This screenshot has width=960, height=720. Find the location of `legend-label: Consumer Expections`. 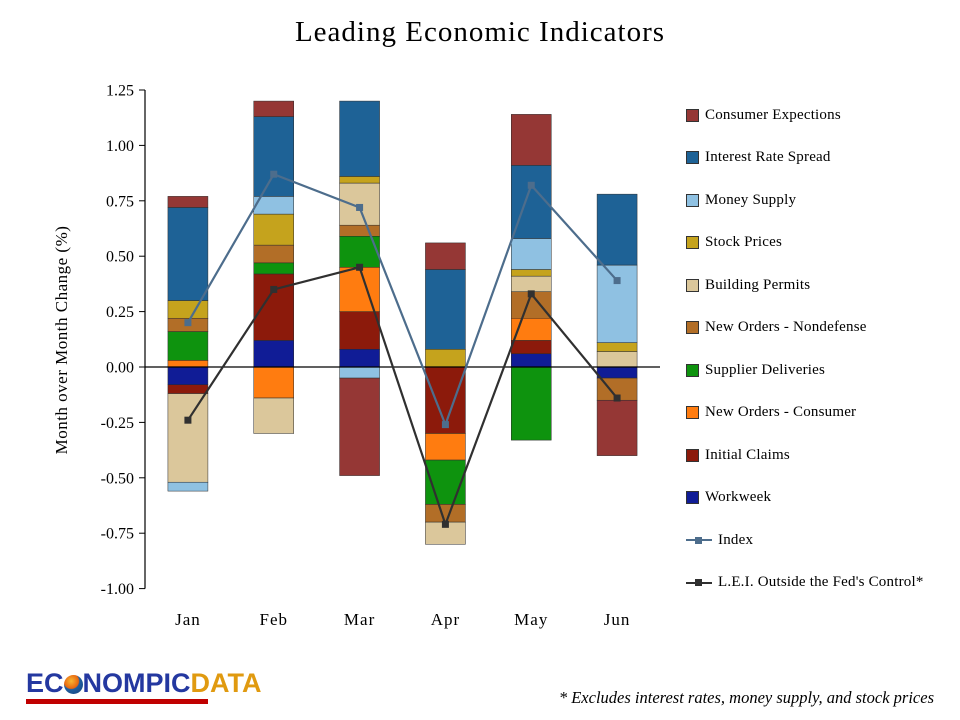

legend-label: Consumer Expections is located at coordinates (773, 114).